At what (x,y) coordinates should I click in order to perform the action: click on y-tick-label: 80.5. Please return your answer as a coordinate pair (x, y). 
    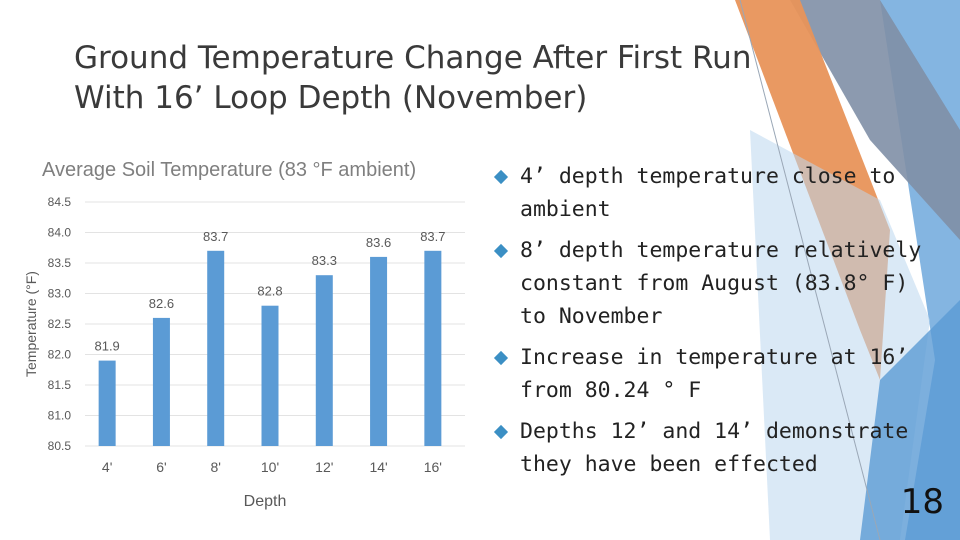
    Looking at the image, I should click on (60, 446).